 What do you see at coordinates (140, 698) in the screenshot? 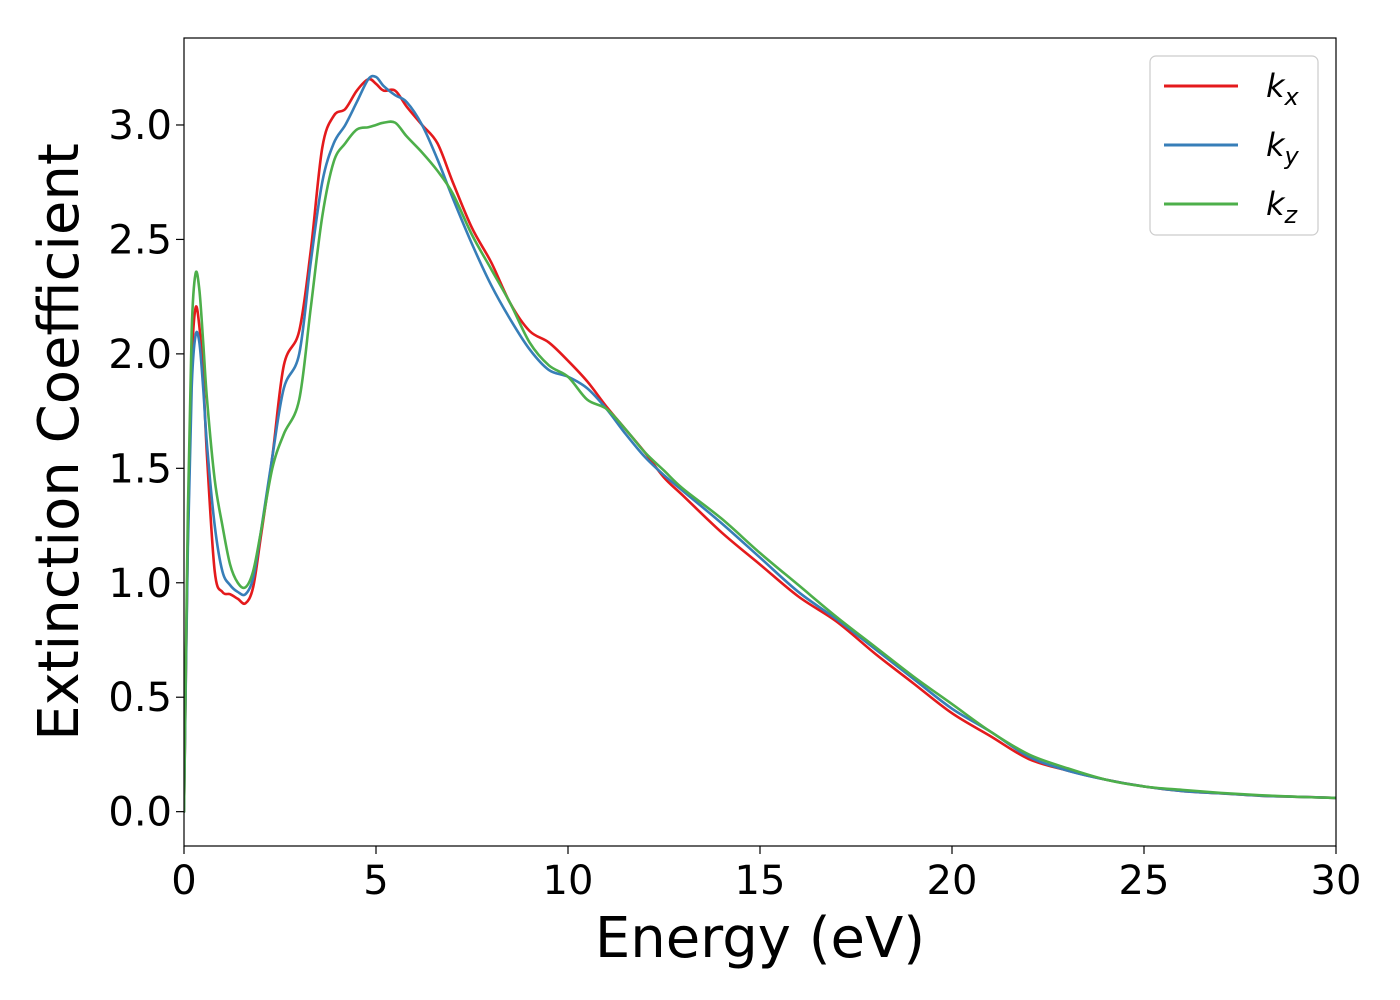
I see `y-tick-label: 0.5` at bounding box center [140, 698].